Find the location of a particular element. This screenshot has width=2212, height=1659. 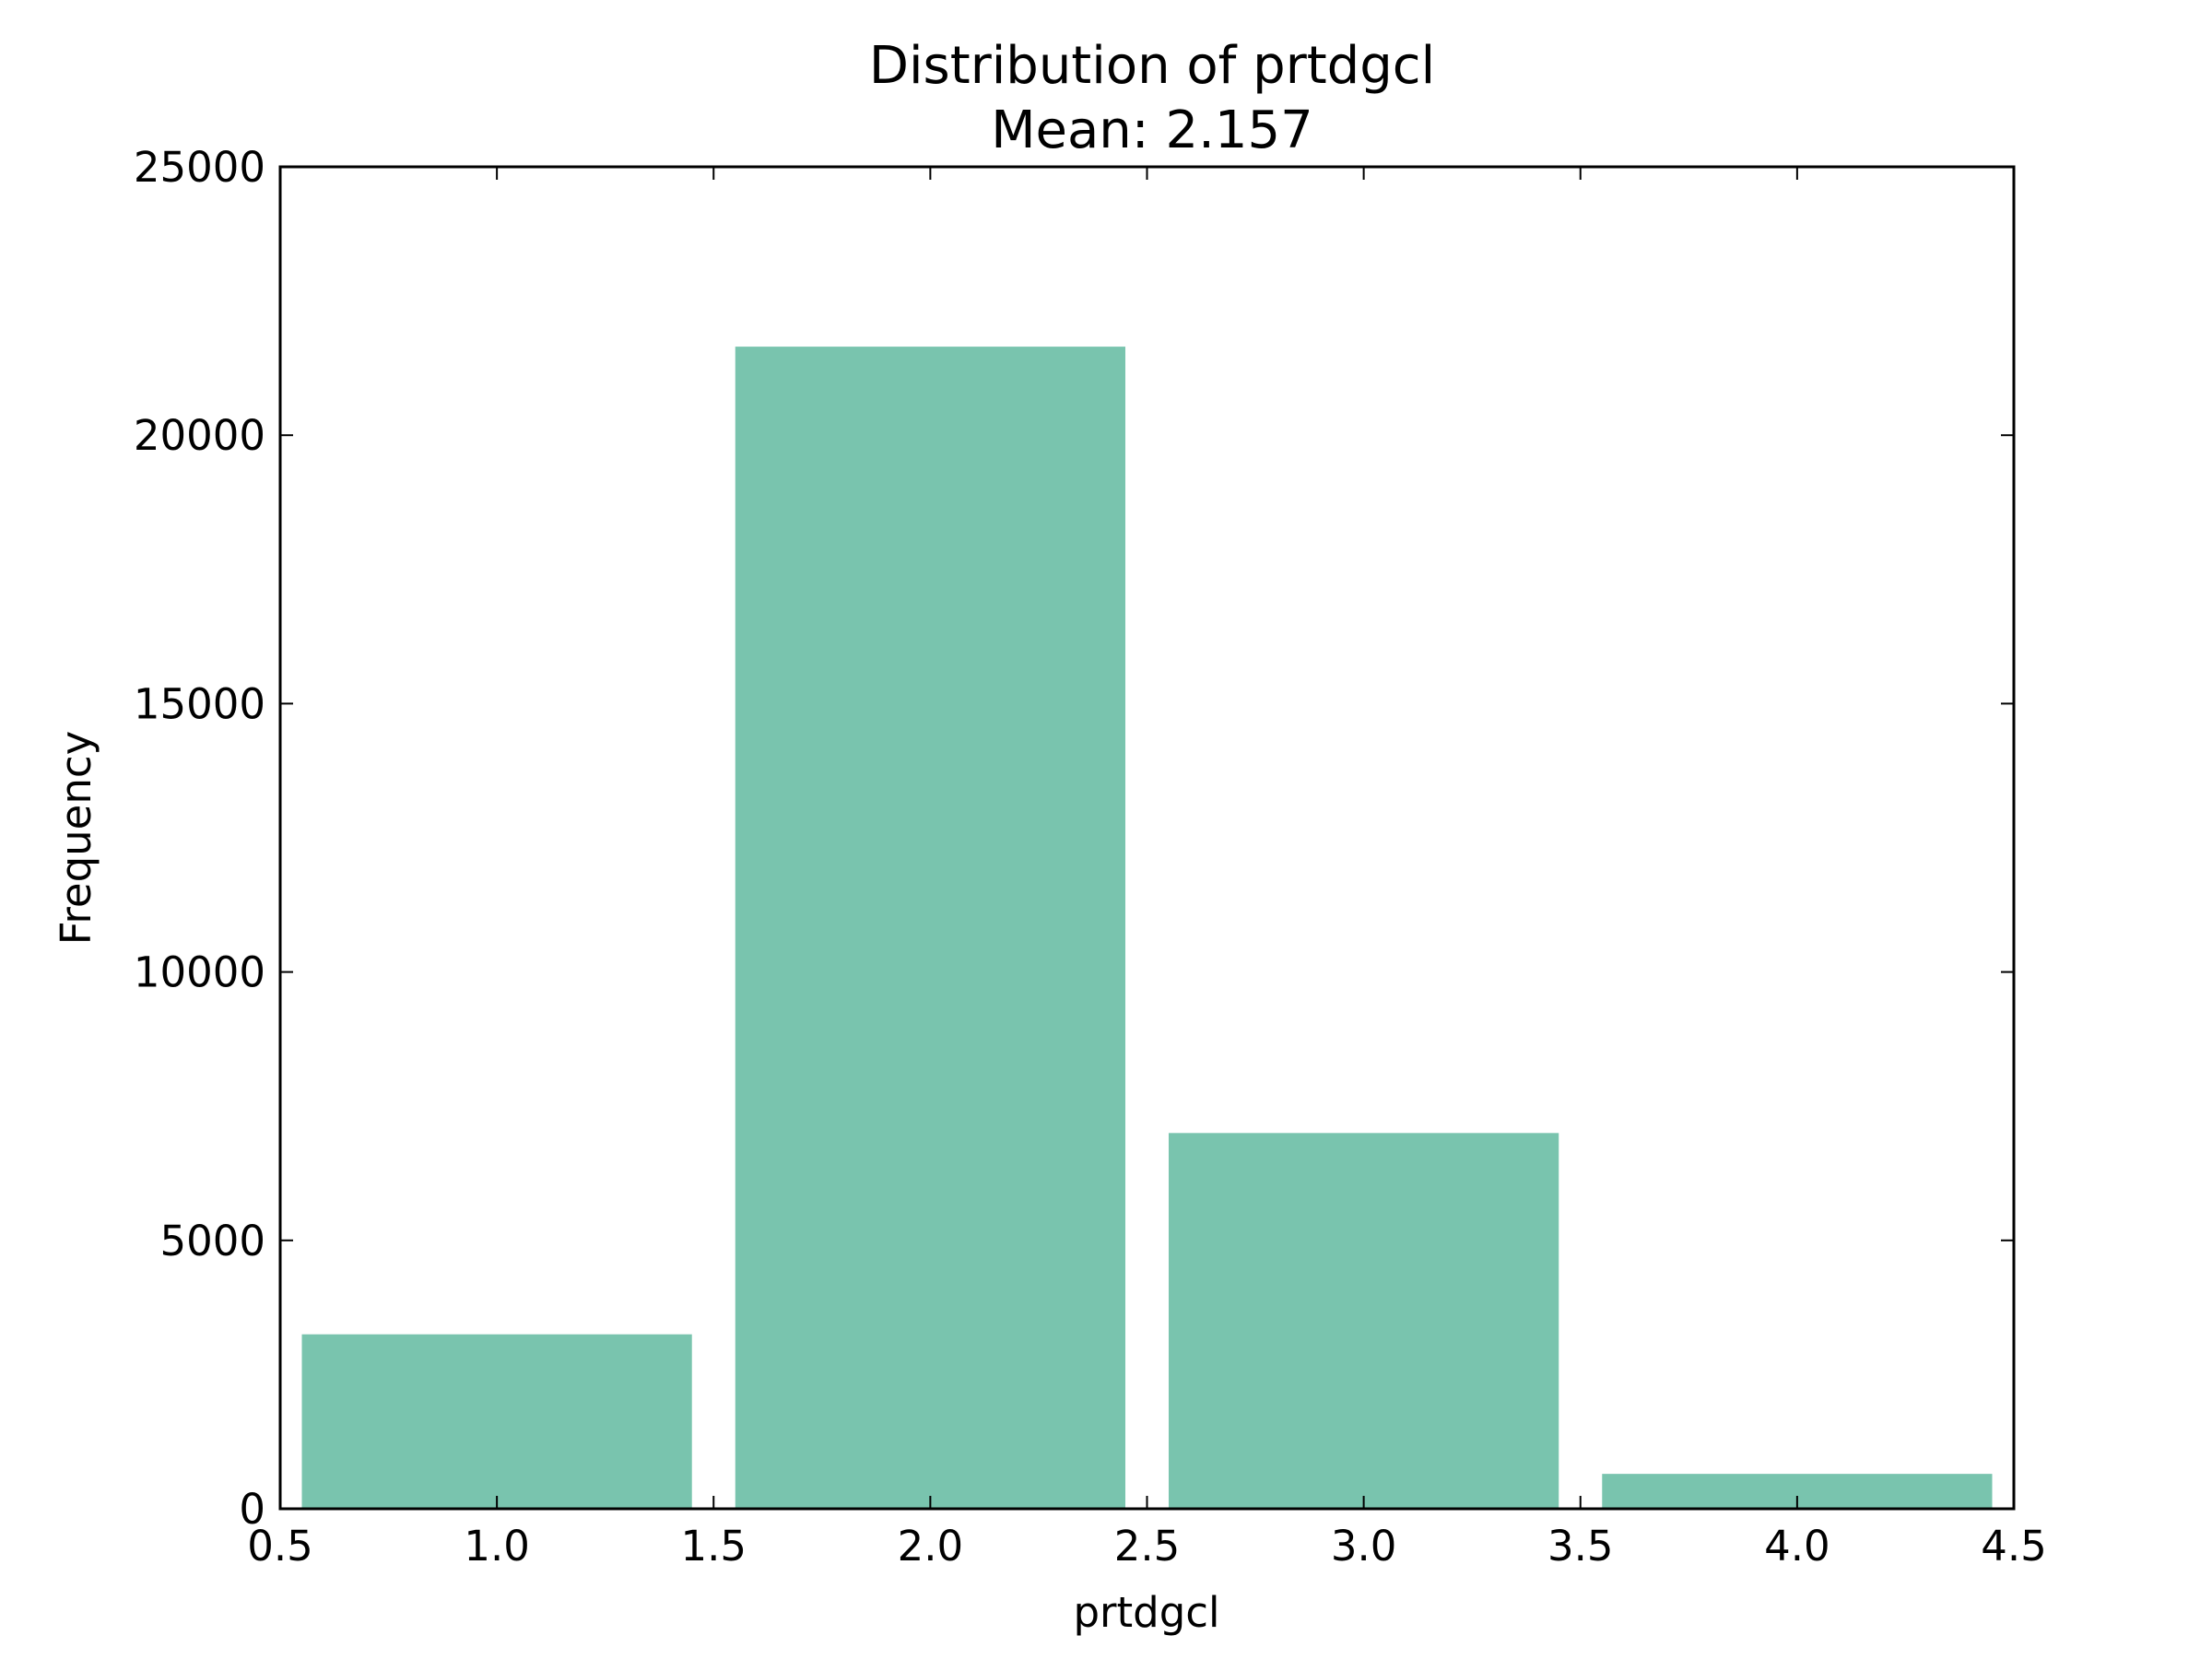

chart-title: Distribution of prtdgcl is located at coordinates (1152, 66).